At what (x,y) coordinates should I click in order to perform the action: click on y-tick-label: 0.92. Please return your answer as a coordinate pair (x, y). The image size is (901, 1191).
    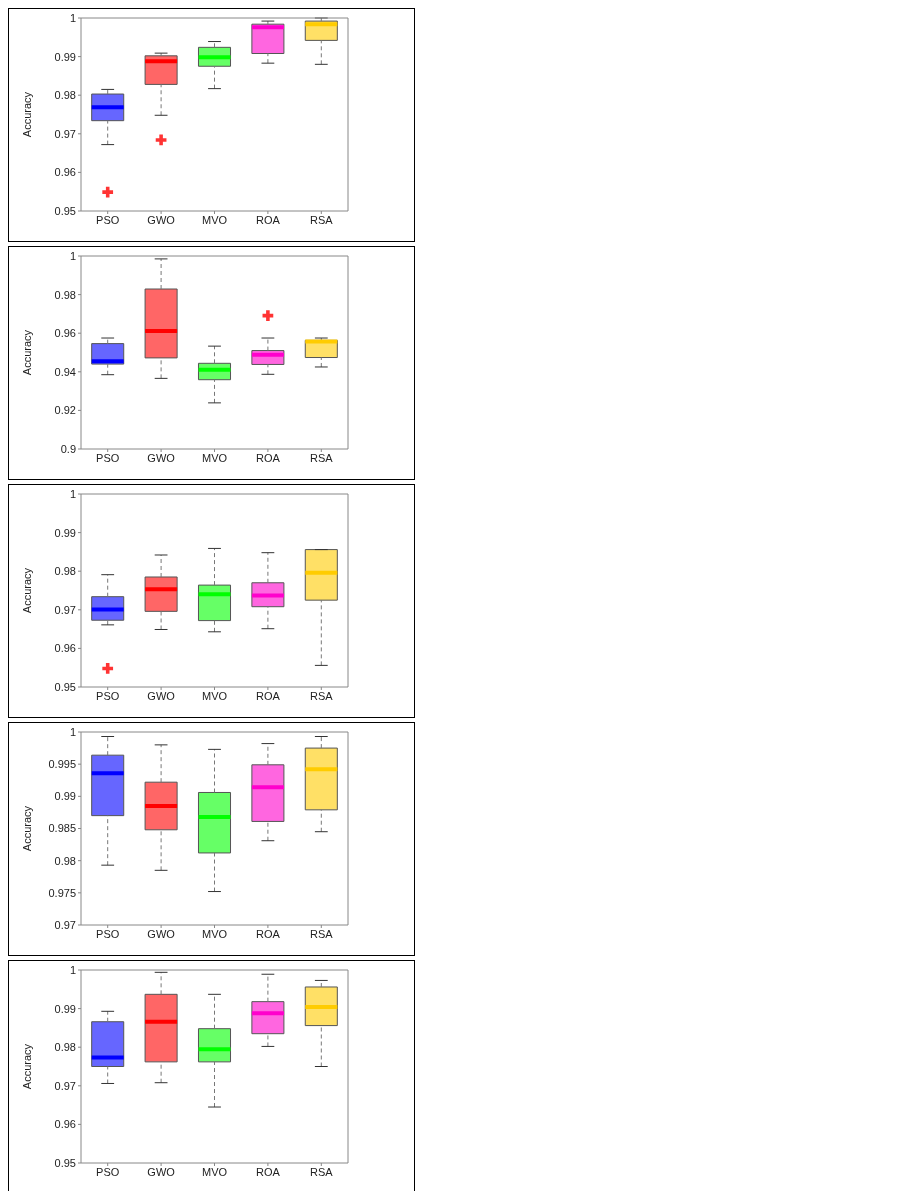
    Looking at the image, I should click on (65, 410).